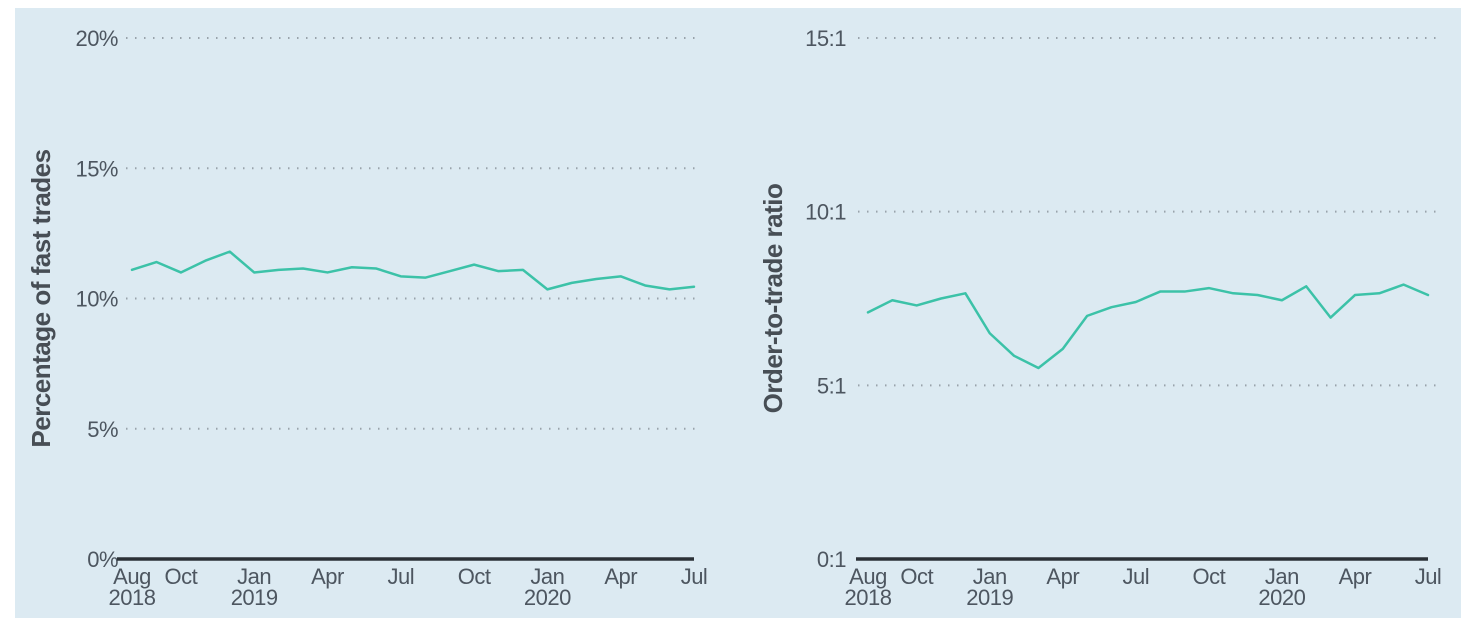 Image resolution: width=1461 pixels, height=618 pixels. Describe the element at coordinates (773, 299) in the screenshot. I see `y-axis-title: Order-to-trade ratio` at that location.